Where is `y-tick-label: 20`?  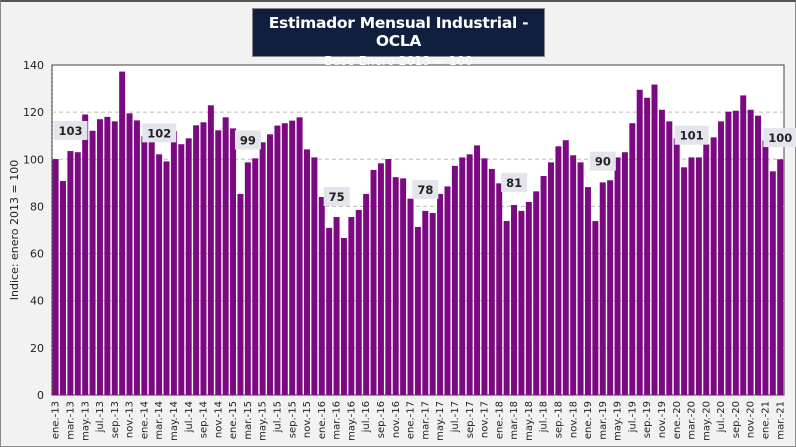 y-tick-label: 20 is located at coordinates (37, 348).